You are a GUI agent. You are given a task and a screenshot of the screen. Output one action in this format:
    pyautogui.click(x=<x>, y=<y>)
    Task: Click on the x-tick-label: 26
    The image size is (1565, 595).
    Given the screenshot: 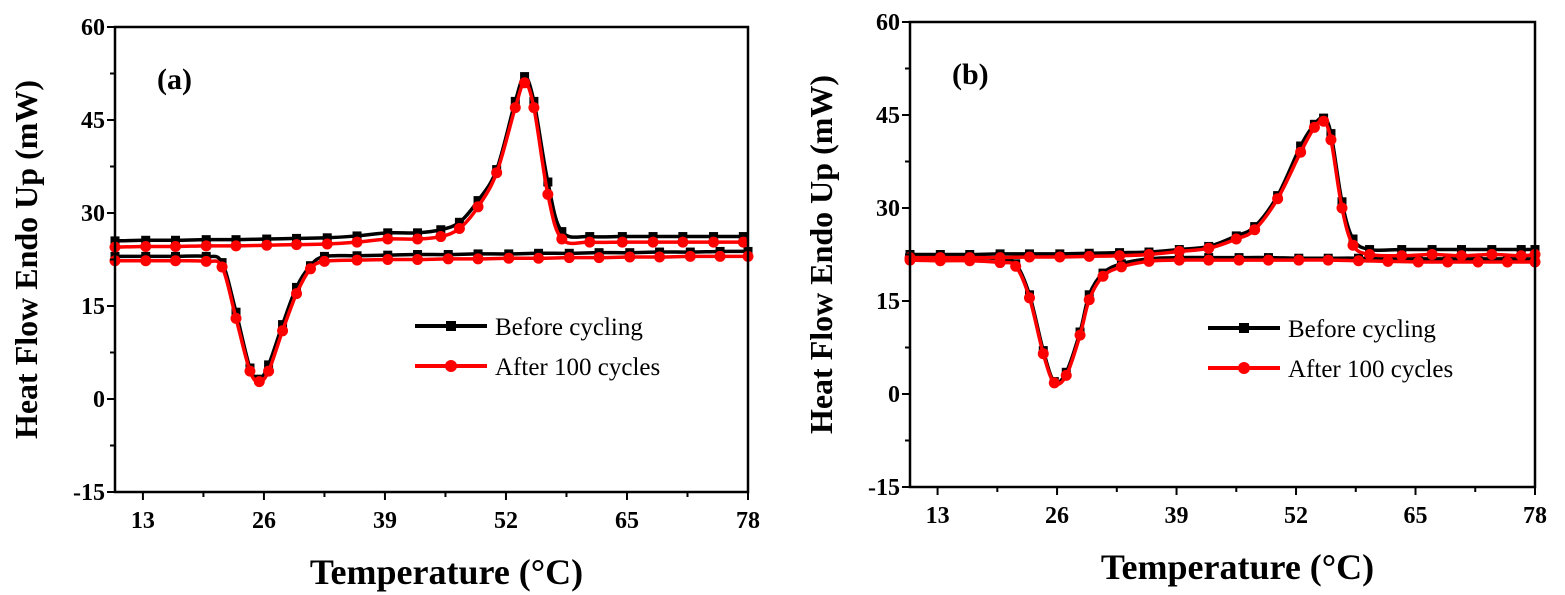 What is the action you would take?
    pyautogui.click(x=1057, y=516)
    